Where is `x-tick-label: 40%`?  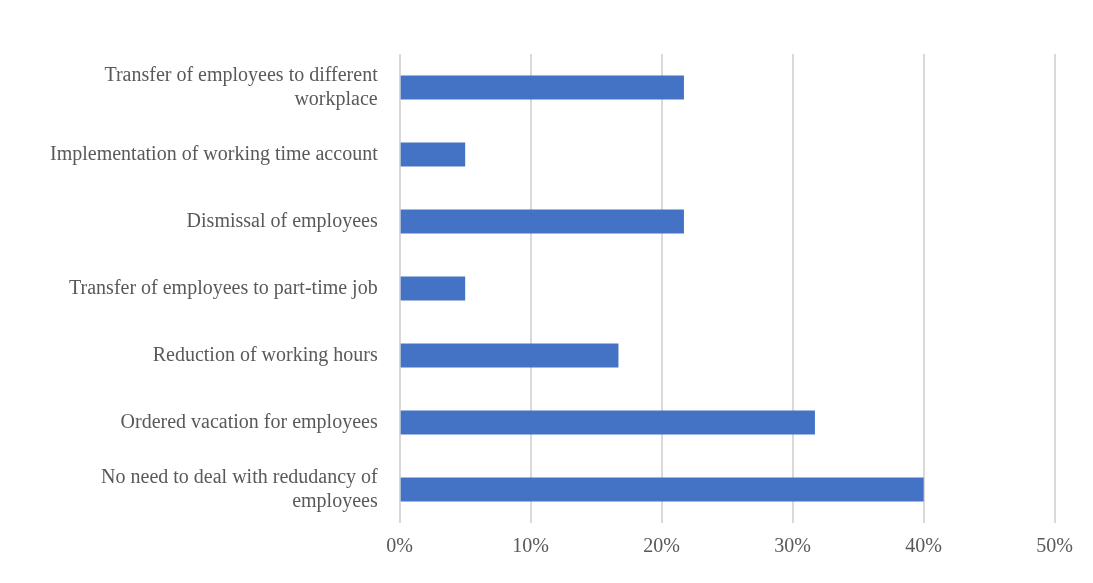 x-tick-label: 40% is located at coordinates (924, 545).